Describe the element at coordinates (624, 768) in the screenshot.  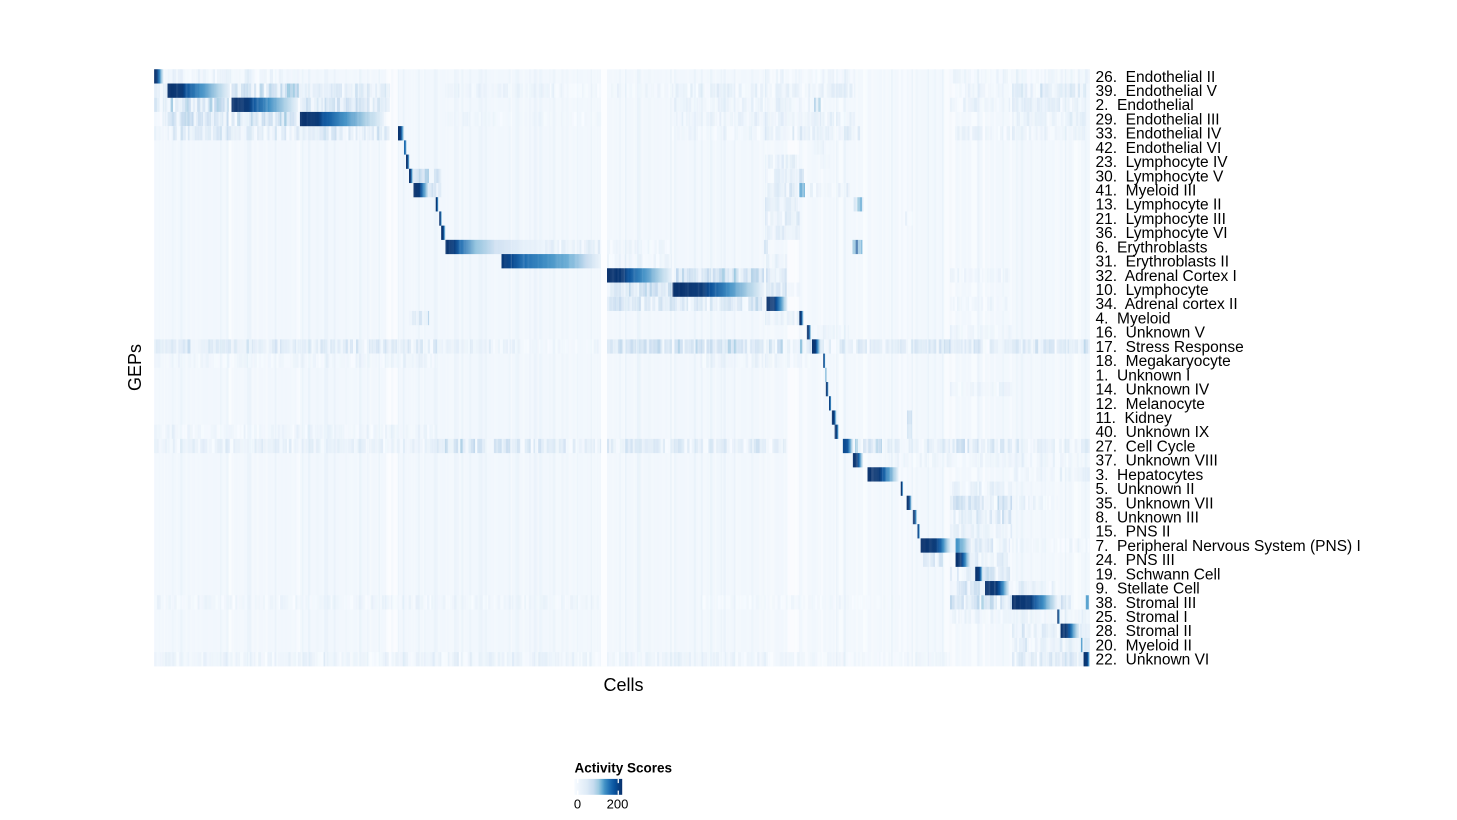
I see `svg-text: Activity Scores` at that location.